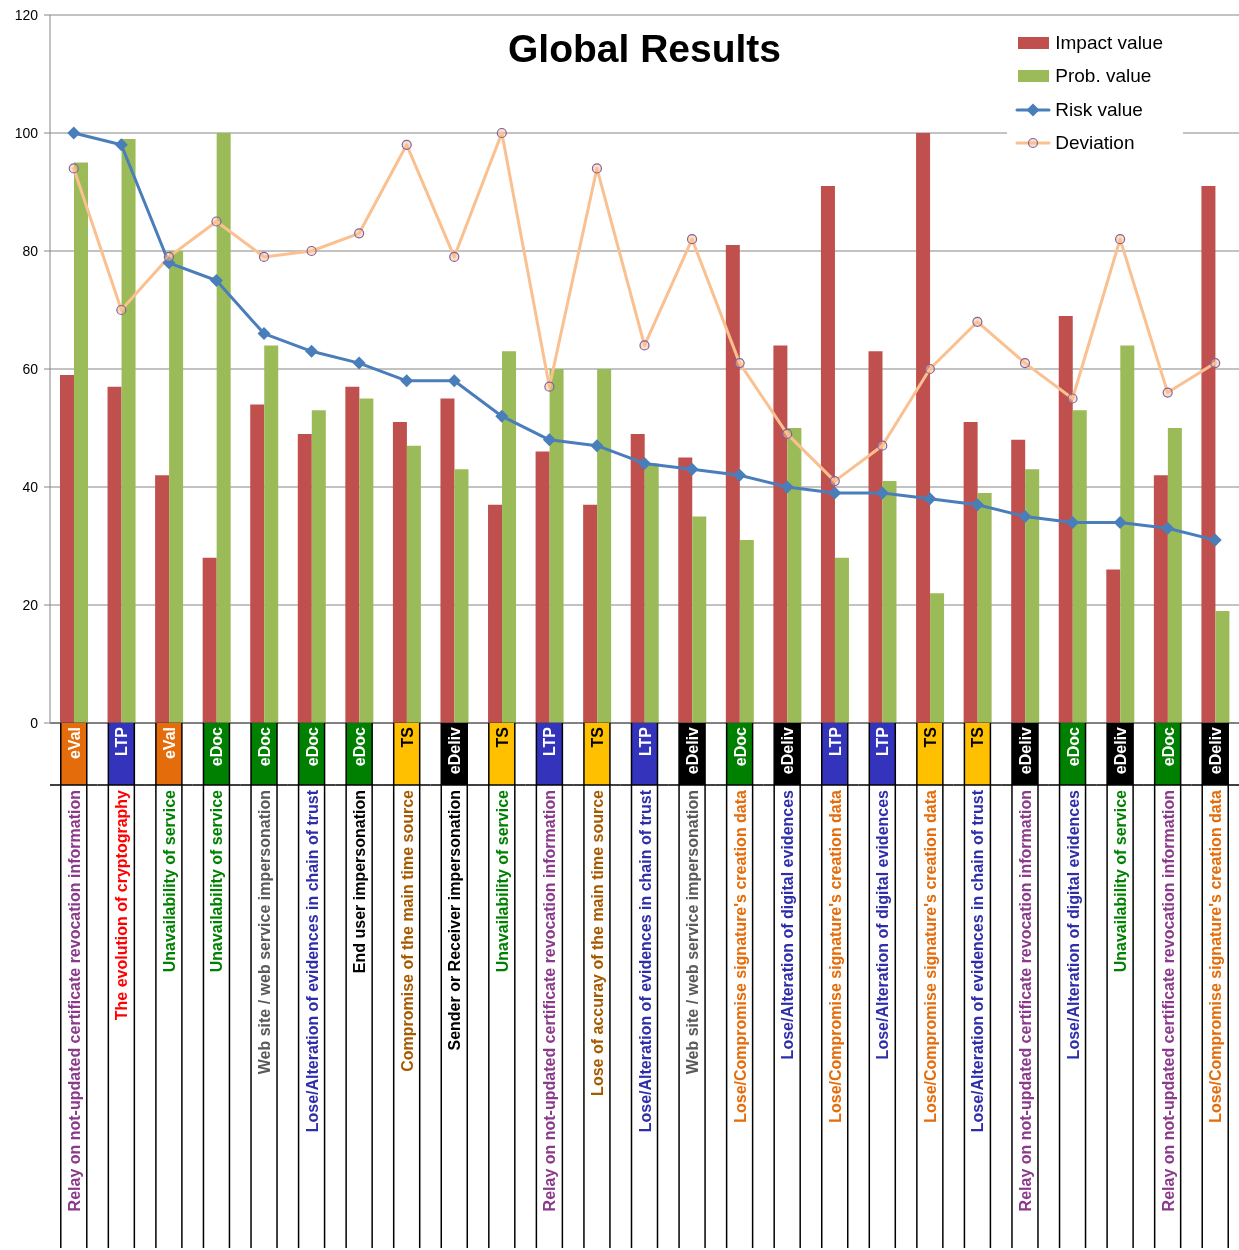 The image size is (1239, 1250). Describe the element at coordinates (788, 893) in the screenshot. I see `x-tick-label: eDeliv Lose/Alteration of digital evidences` at that location.